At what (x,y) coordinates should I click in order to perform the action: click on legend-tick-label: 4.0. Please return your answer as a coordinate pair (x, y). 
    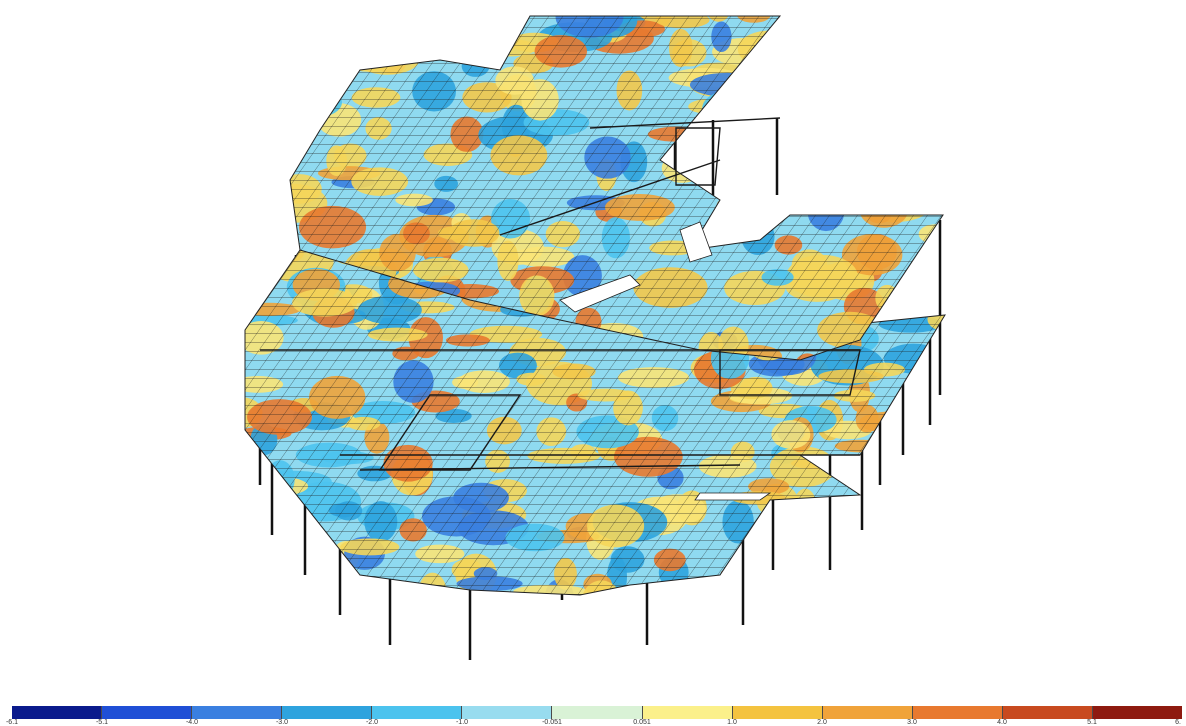
    Looking at the image, I should click on (1002, 722).